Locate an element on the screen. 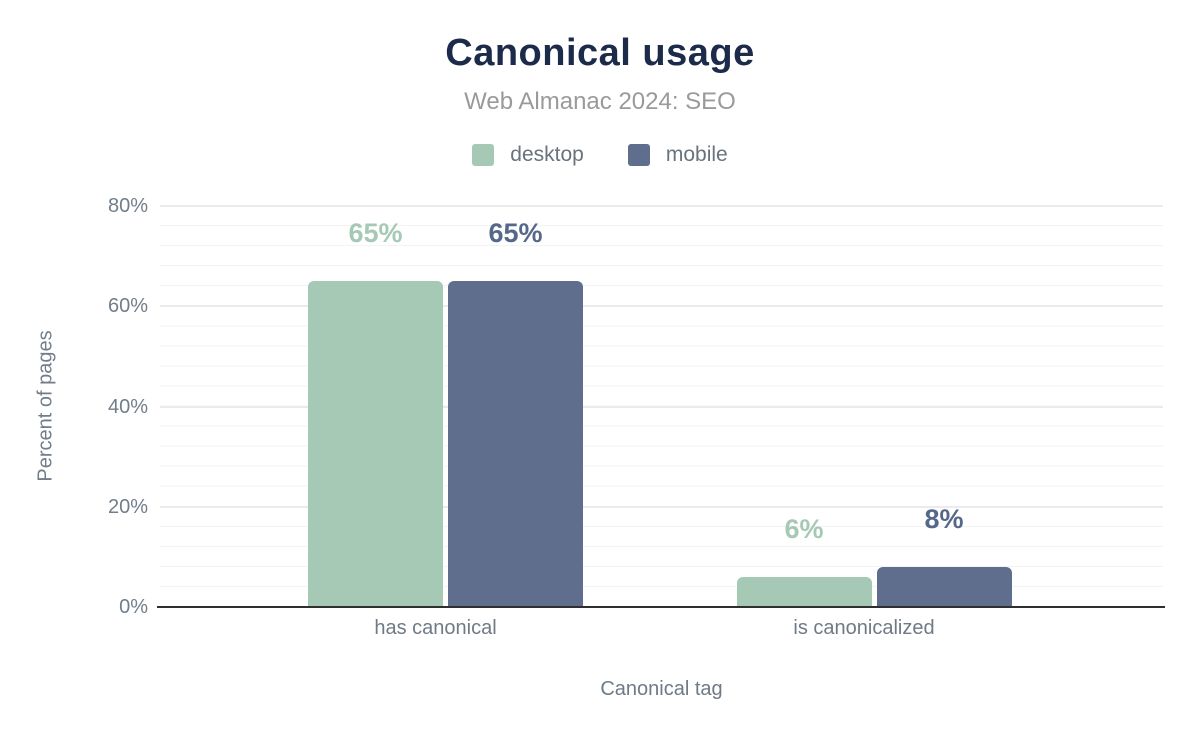  legend-item-mobile: mobile is located at coordinates (677, 155).